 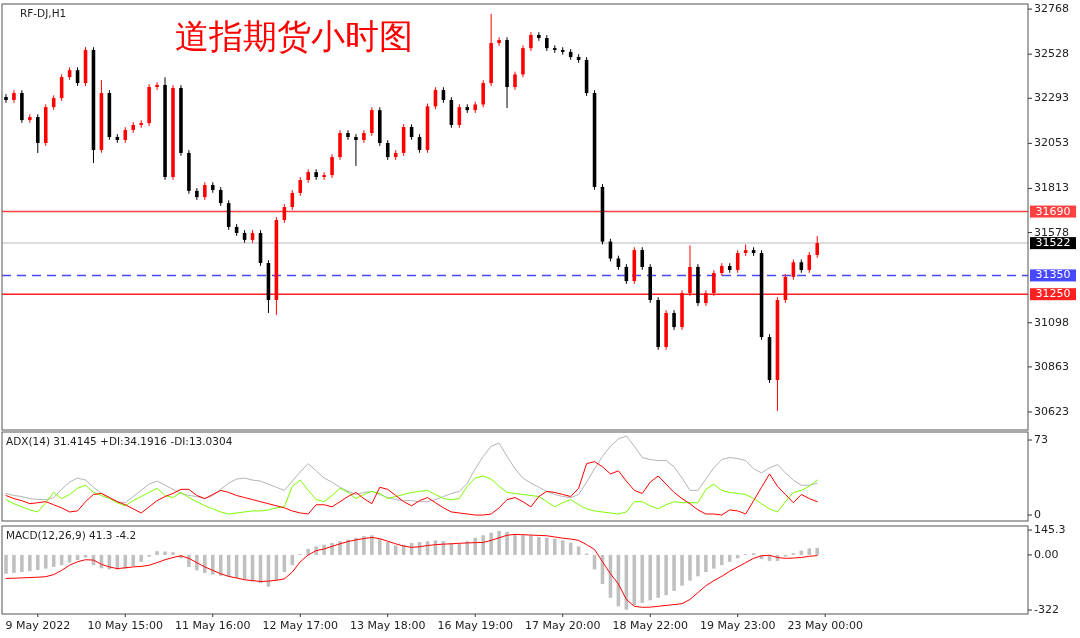 What do you see at coordinates (563, 625) in the screenshot?
I see `x-tick-label: 17 May 20:00` at bounding box center [563, 625].